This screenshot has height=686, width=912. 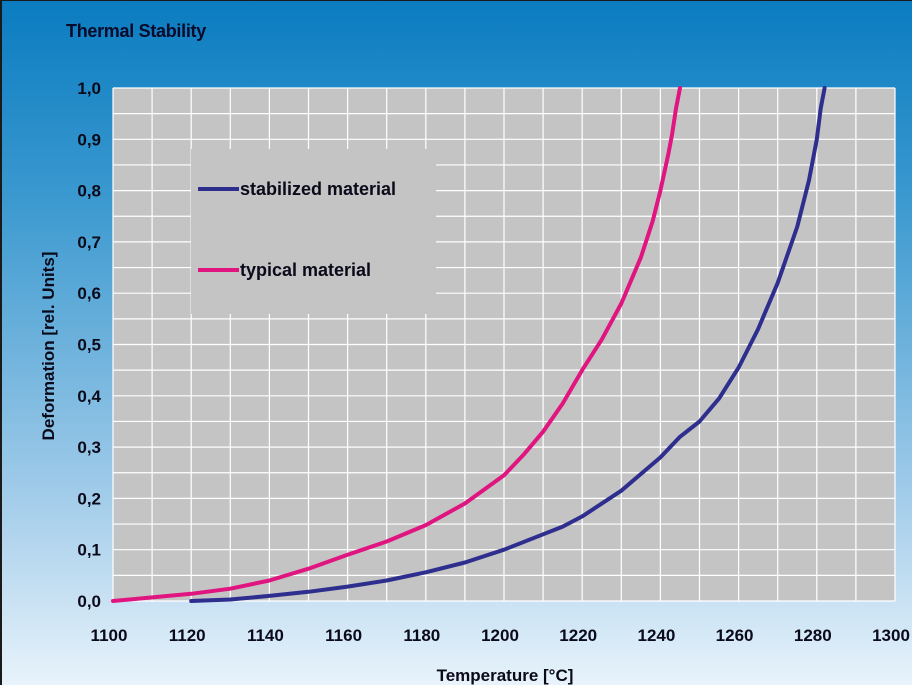 I want to click on legend-box, so click(x=313, y=231).